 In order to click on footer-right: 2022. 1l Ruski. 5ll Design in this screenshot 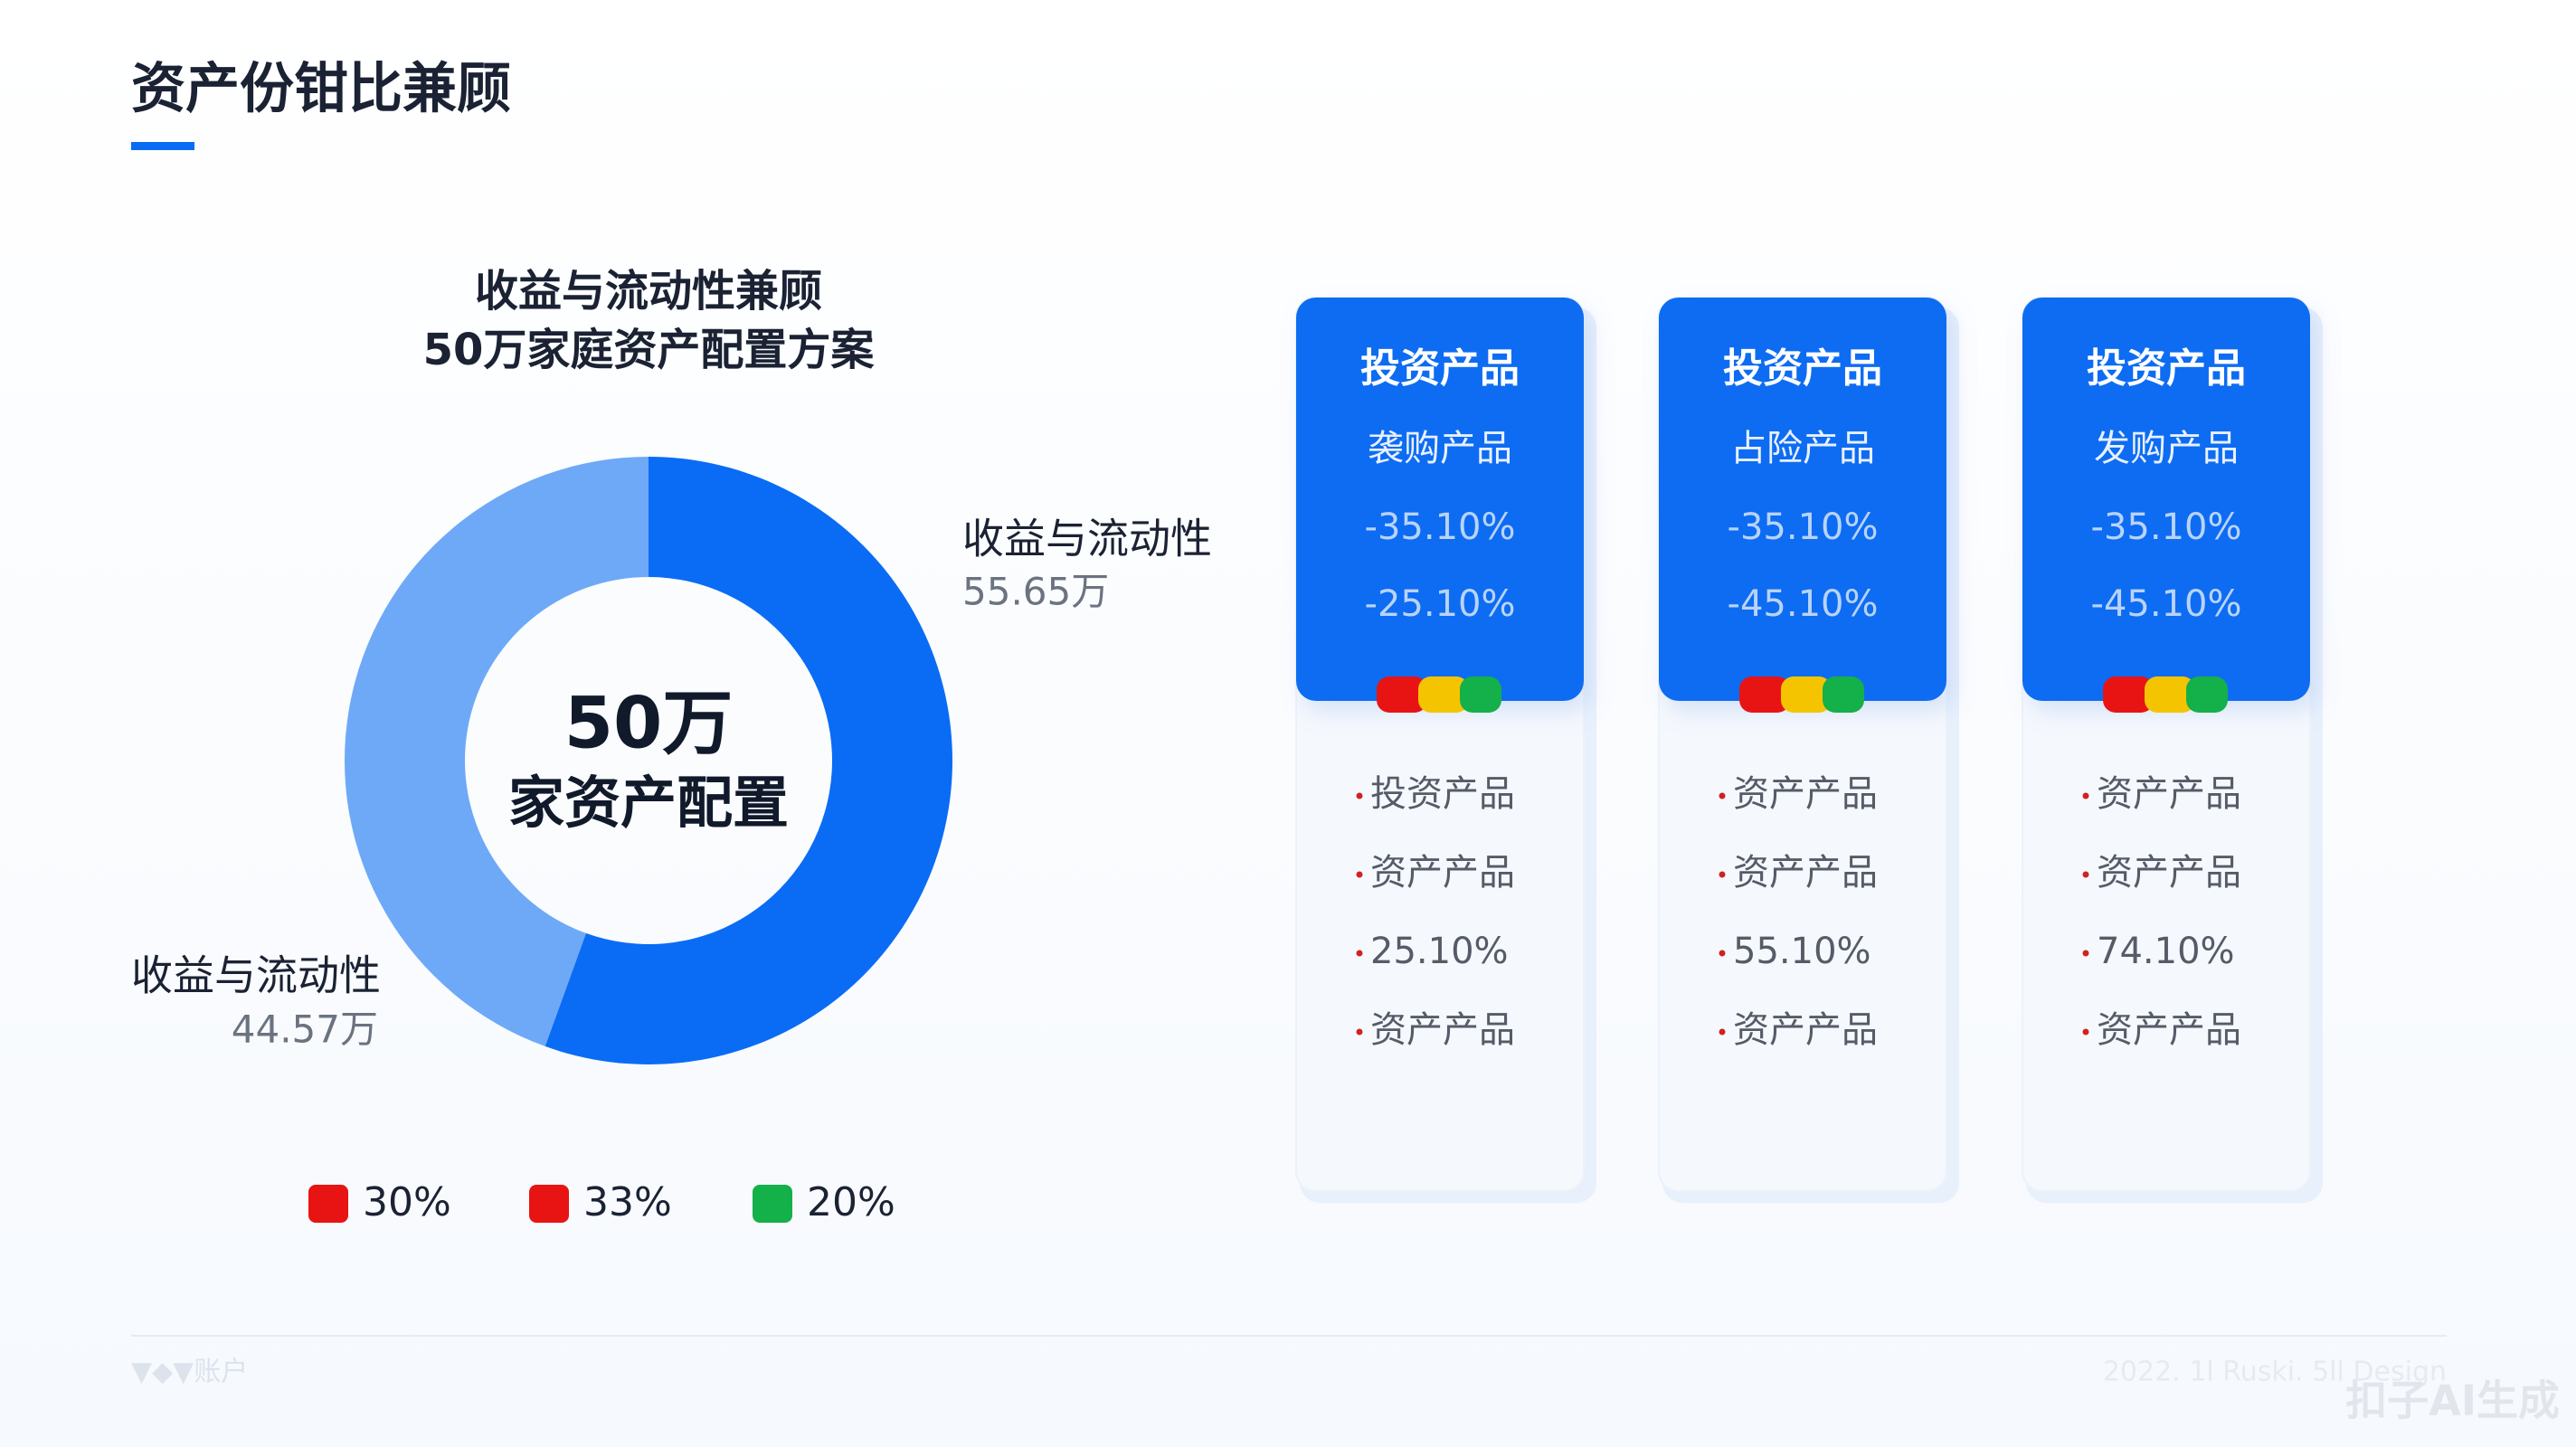, I will do `click(2275, 1372)`.